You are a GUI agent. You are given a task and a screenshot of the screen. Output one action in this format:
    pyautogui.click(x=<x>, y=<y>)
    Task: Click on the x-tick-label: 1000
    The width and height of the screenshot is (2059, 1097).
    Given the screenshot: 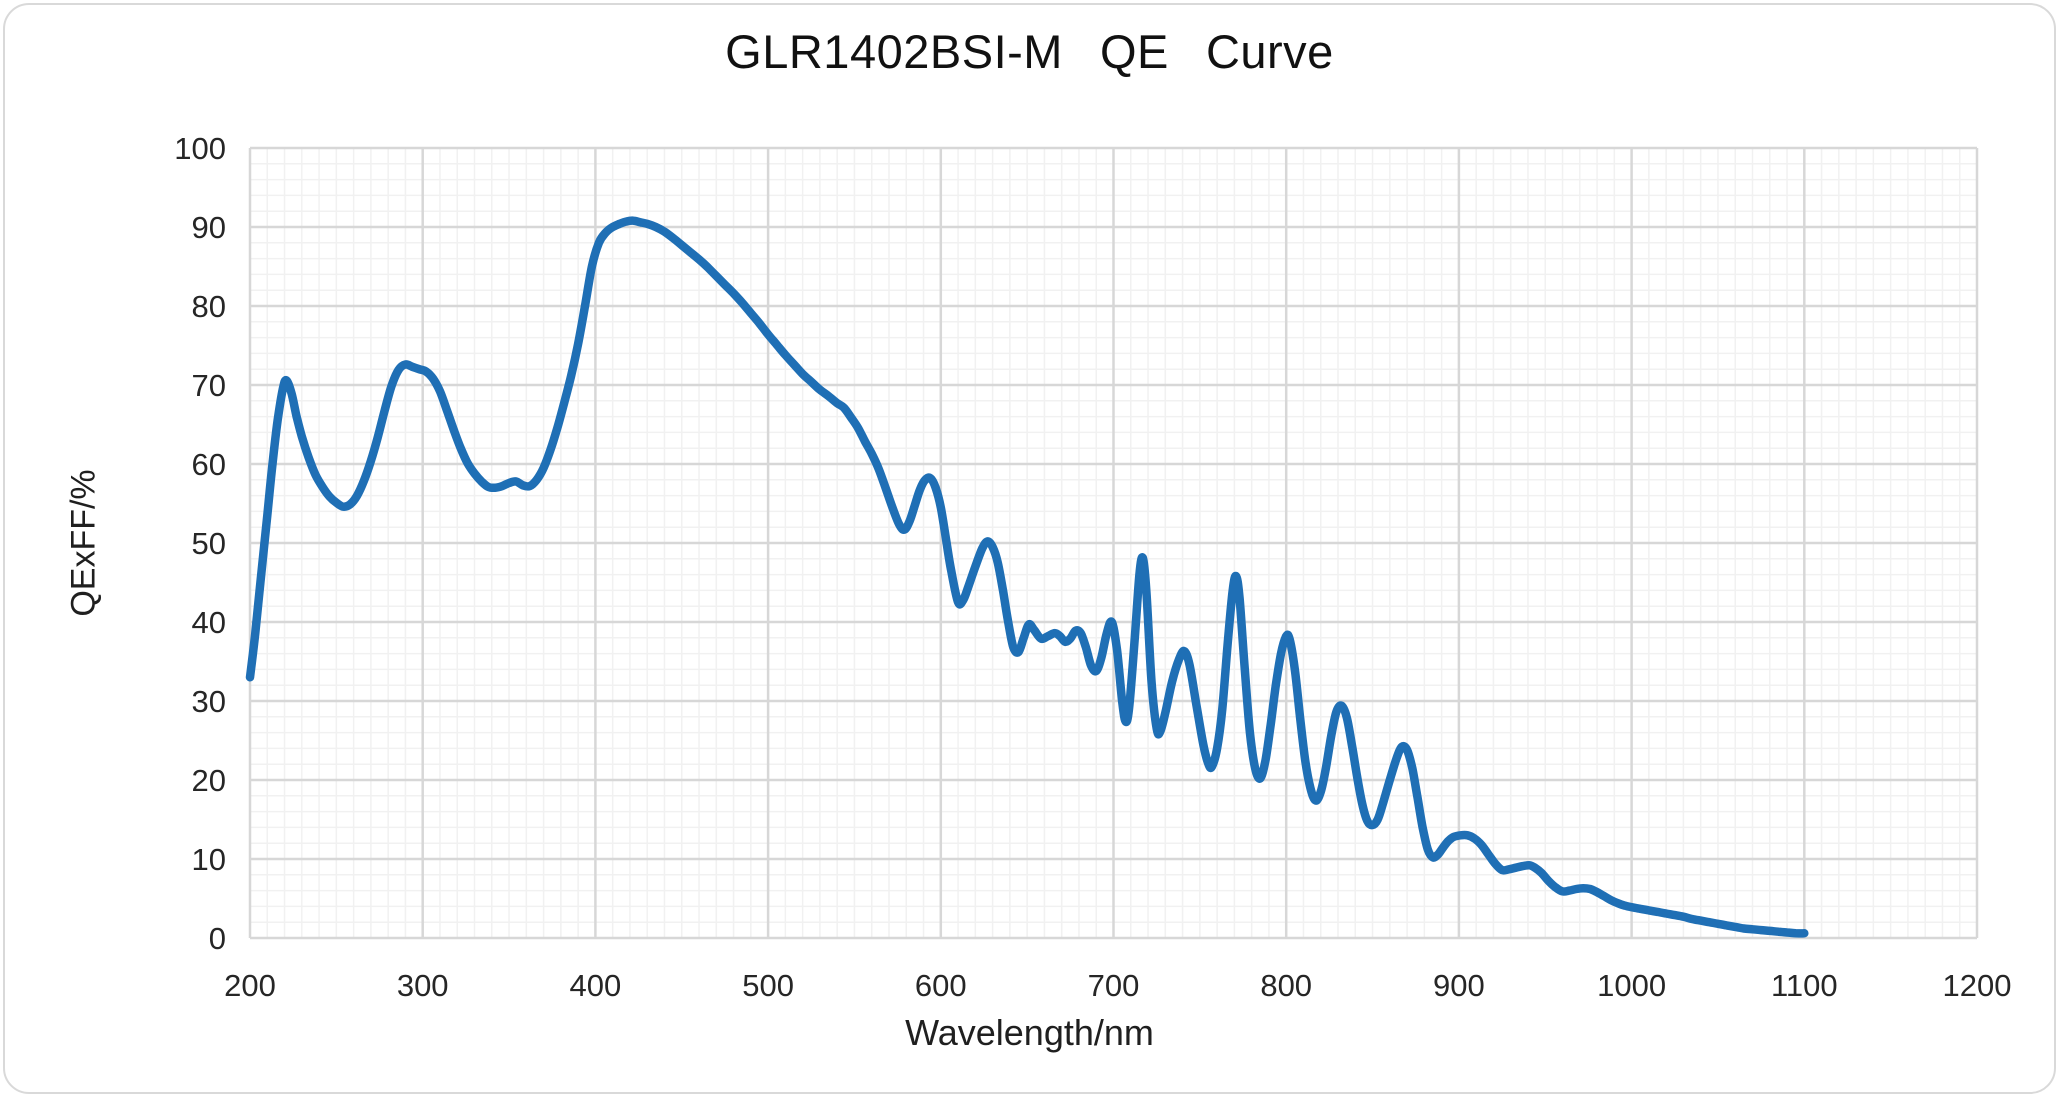 What is the action you would take?
    pyautogui.click(x=1631, y=985)
    